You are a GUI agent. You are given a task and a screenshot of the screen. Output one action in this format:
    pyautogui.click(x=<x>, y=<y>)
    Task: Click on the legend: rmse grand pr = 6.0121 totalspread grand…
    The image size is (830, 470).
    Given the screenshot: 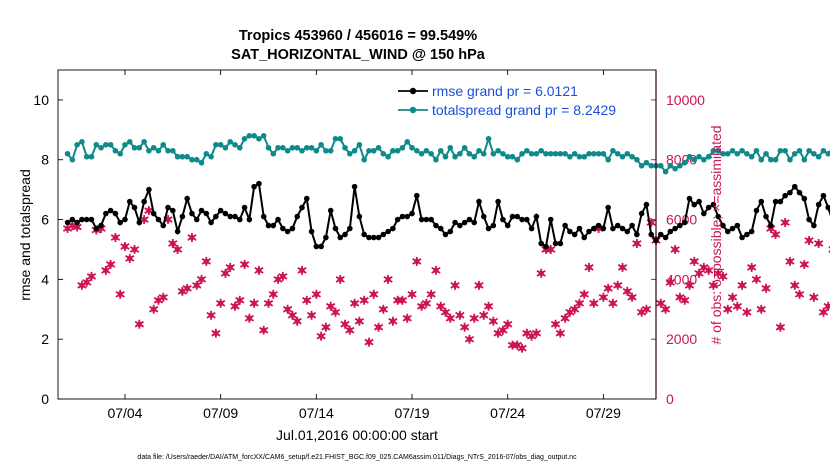 What is the action you would take?
    pyautogui.click(x=507, y=100)
    